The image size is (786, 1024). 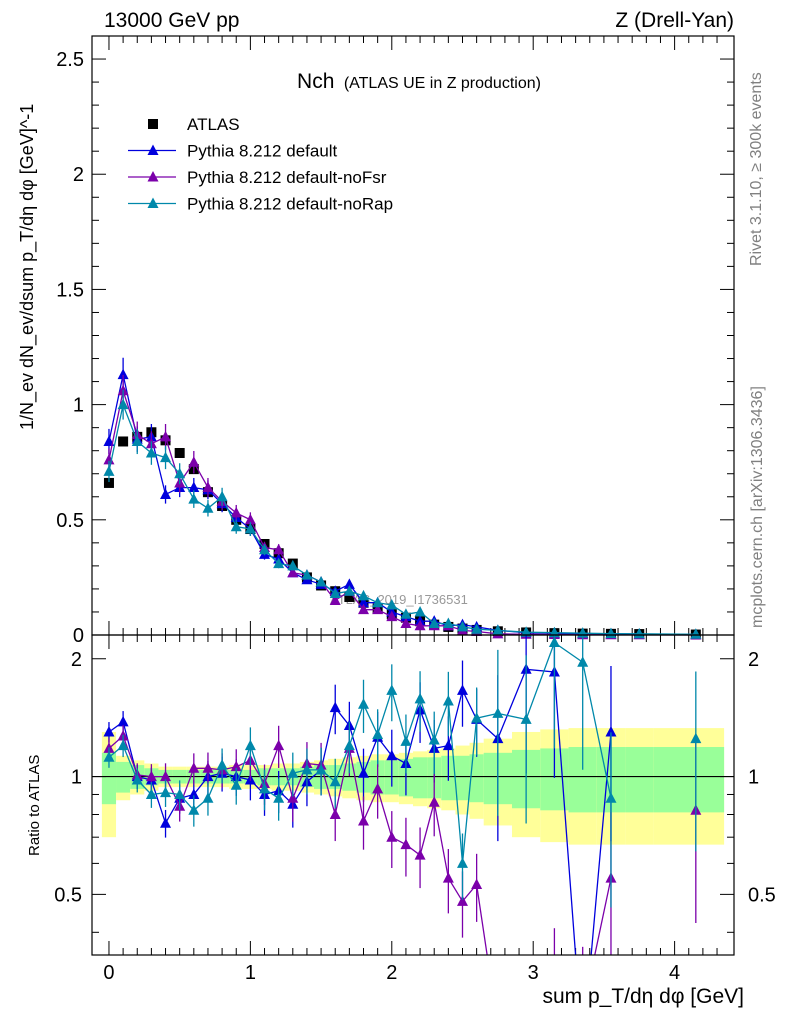 What do you see at coordinates (674, 20) in the screenshot?
I see `header-right: Z (Drell-Yan)` at bounding box center [674, 20].